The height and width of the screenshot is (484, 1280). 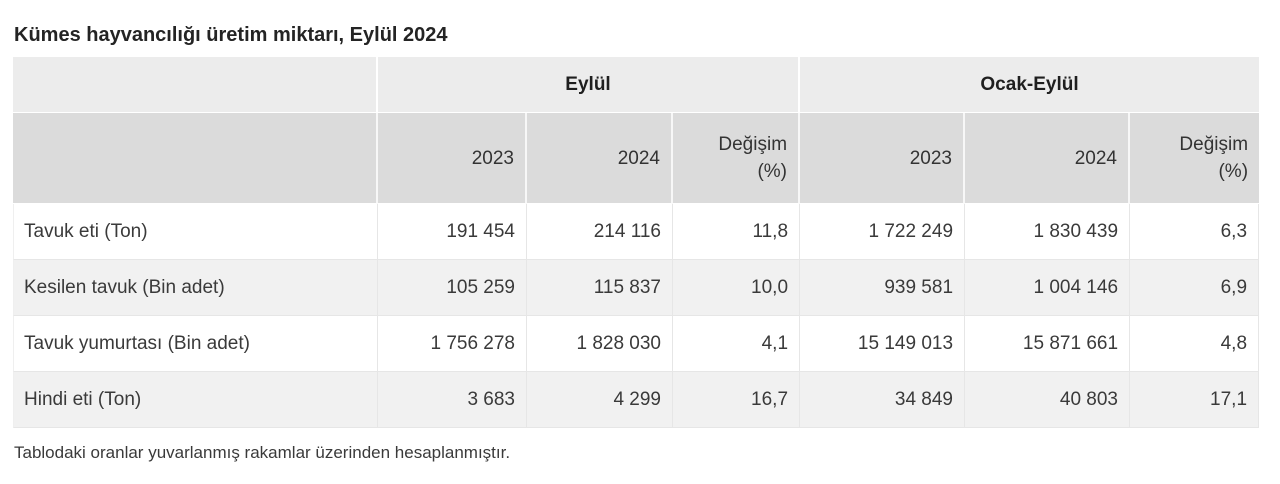 I want to click on value-cell: 1 828 030, so click(x=600, y=344).